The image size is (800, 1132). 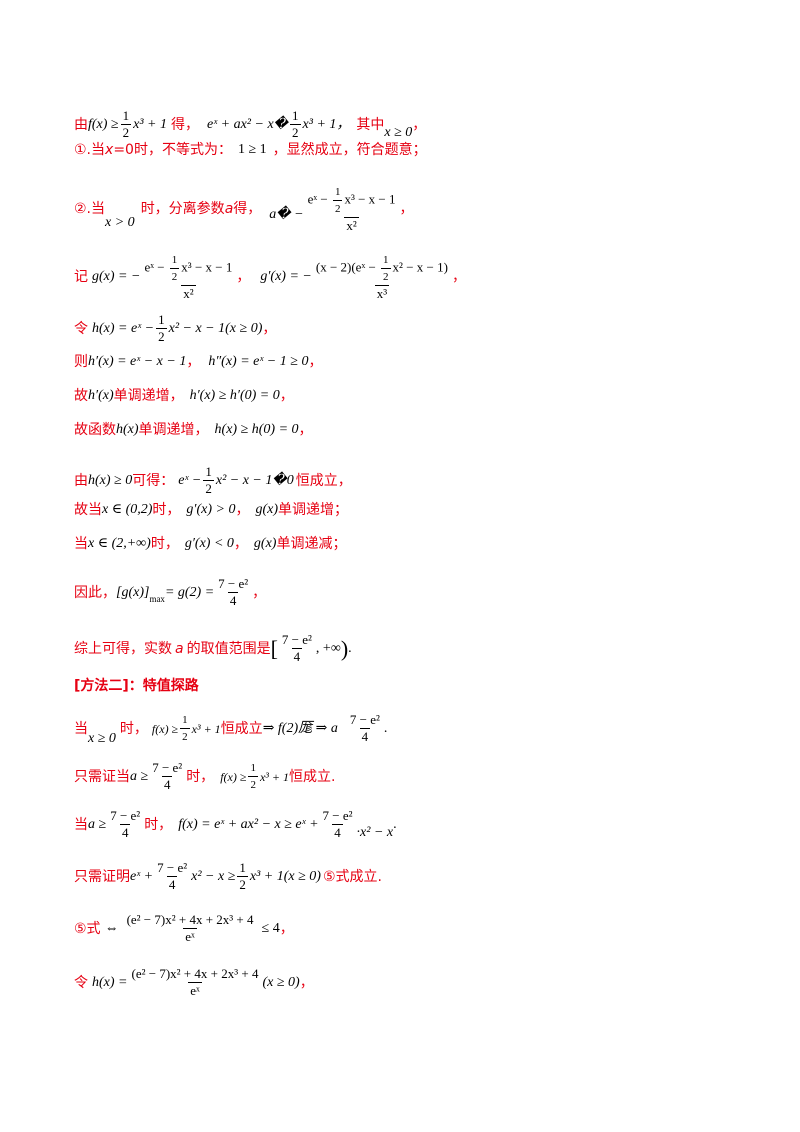 I want to click on text: 其中, so click(x=370, y=124).